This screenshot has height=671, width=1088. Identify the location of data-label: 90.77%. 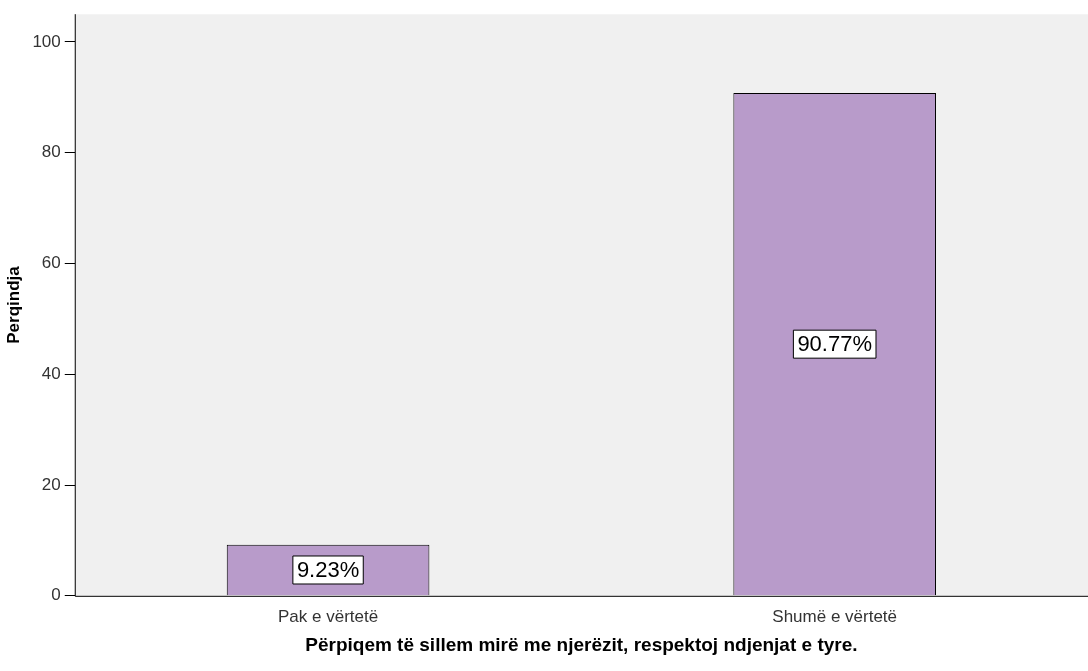
(834, 344).